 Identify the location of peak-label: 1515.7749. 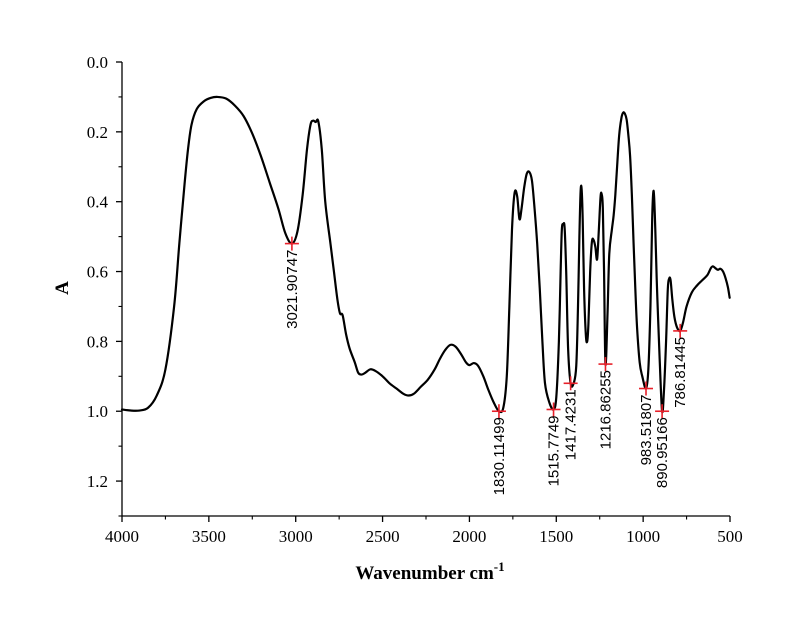
(554, 451).